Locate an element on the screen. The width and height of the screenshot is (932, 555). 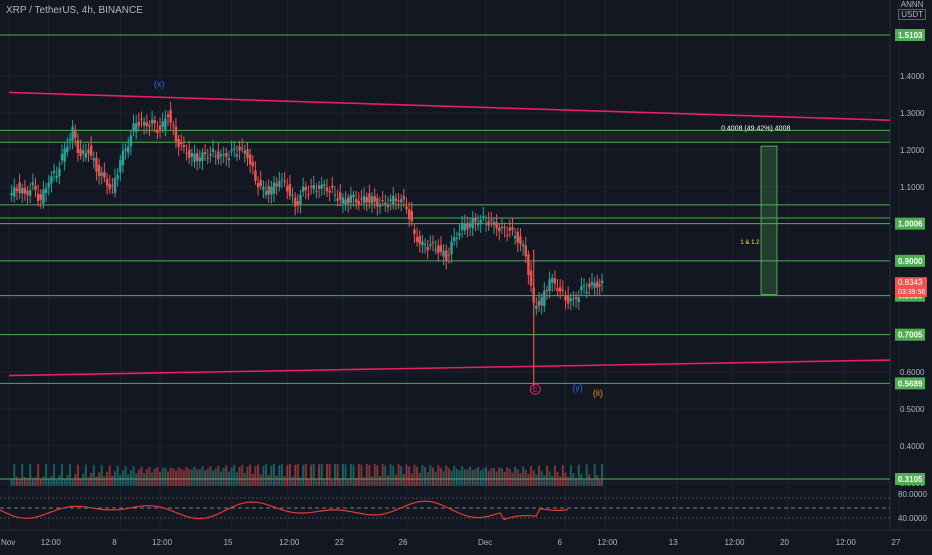
price-axis-unit: ANNN USDT is located at coordinates (912, 10).